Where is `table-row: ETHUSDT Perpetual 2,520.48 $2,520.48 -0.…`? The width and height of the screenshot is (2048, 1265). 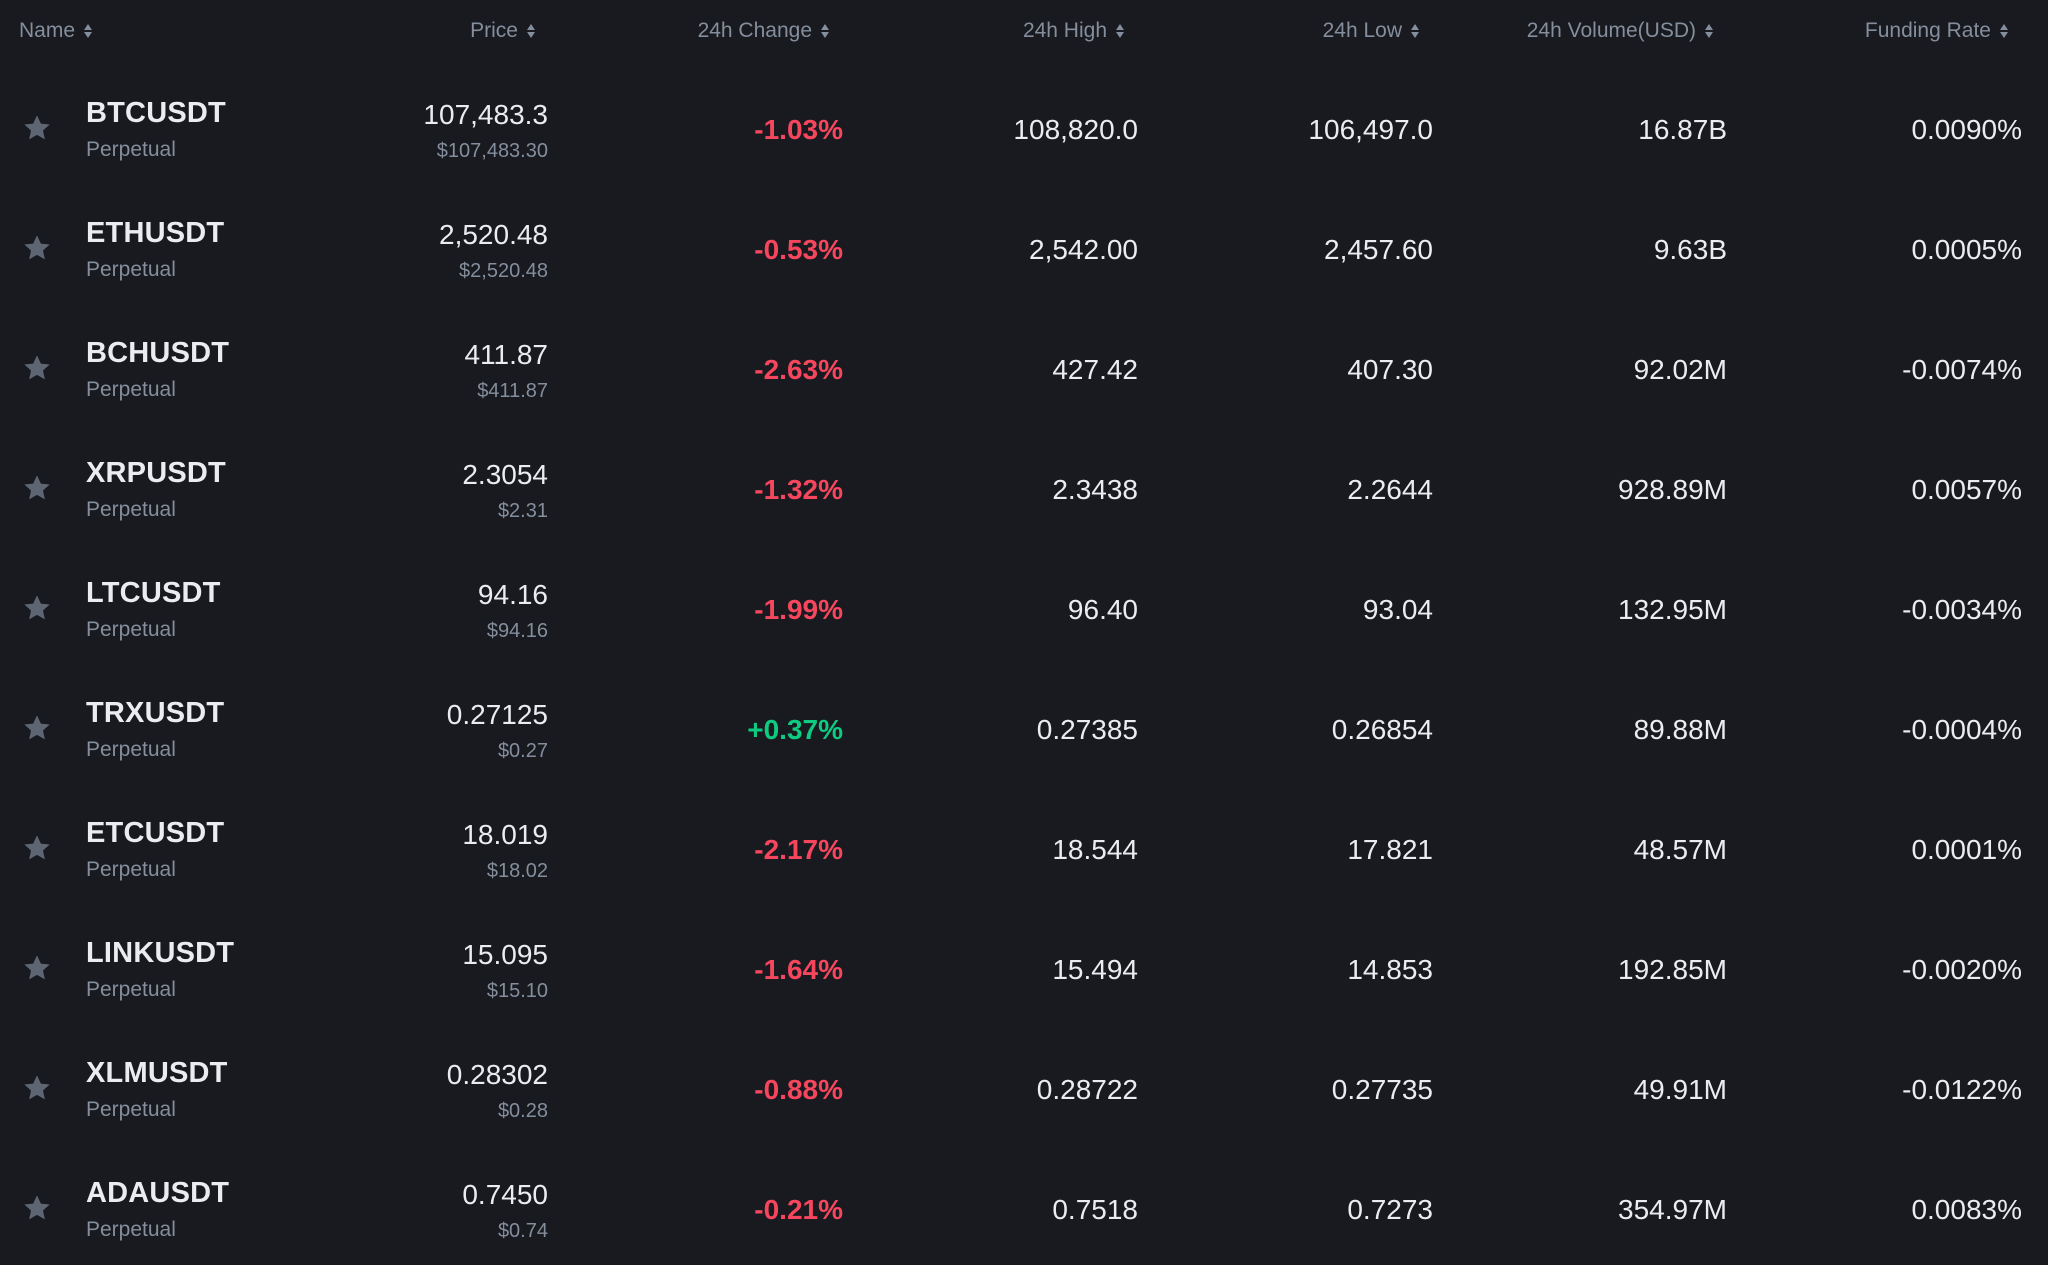
table-row: ETHUSDT Perpetual 2,520.48 $2,520.48 -0.… is located at coordinates (1024, 252).